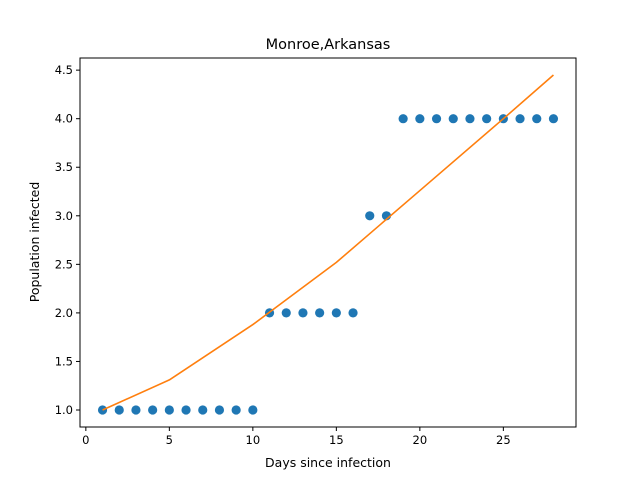  I want to click on x-tick-label: 25, so click(503, 440).